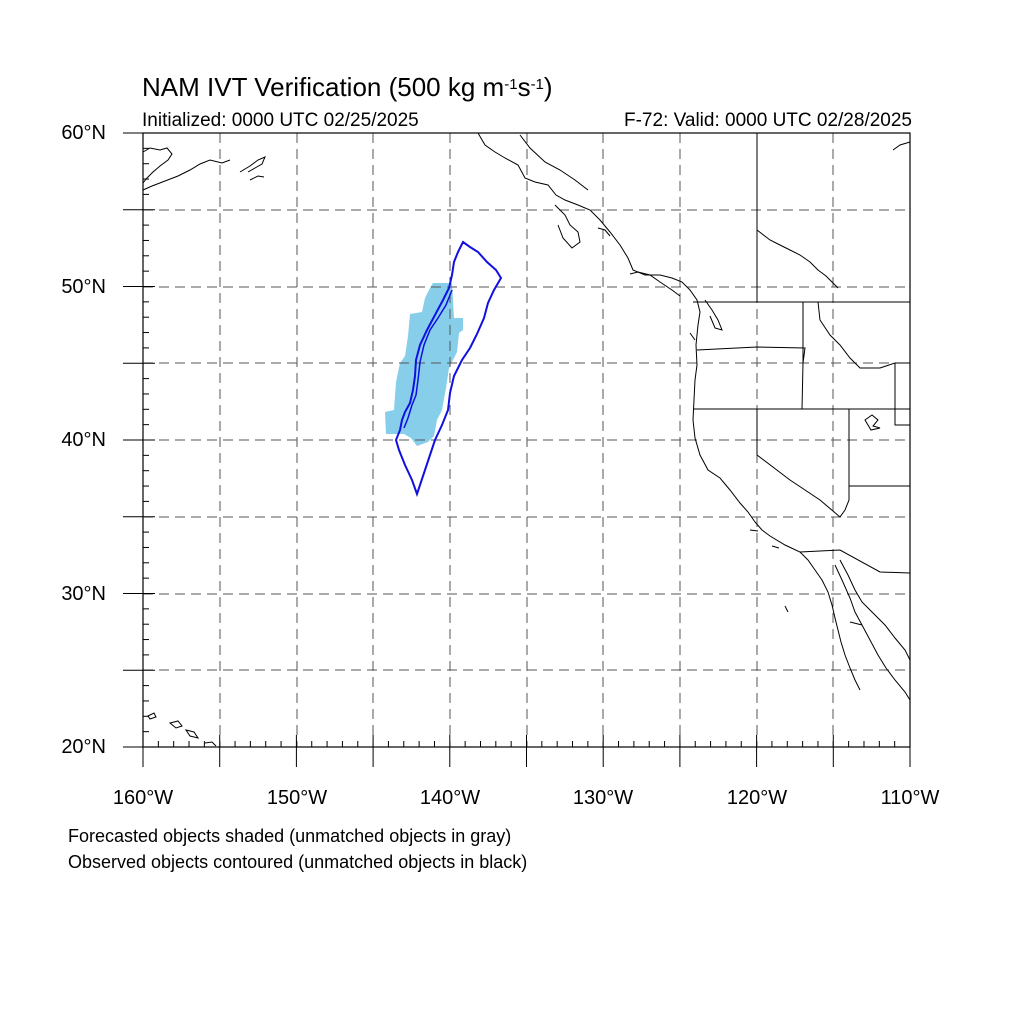 The width and height of the screenshot is (1024, 1024). I want to click on lon-label-110: 110°W, so click(910, 798).